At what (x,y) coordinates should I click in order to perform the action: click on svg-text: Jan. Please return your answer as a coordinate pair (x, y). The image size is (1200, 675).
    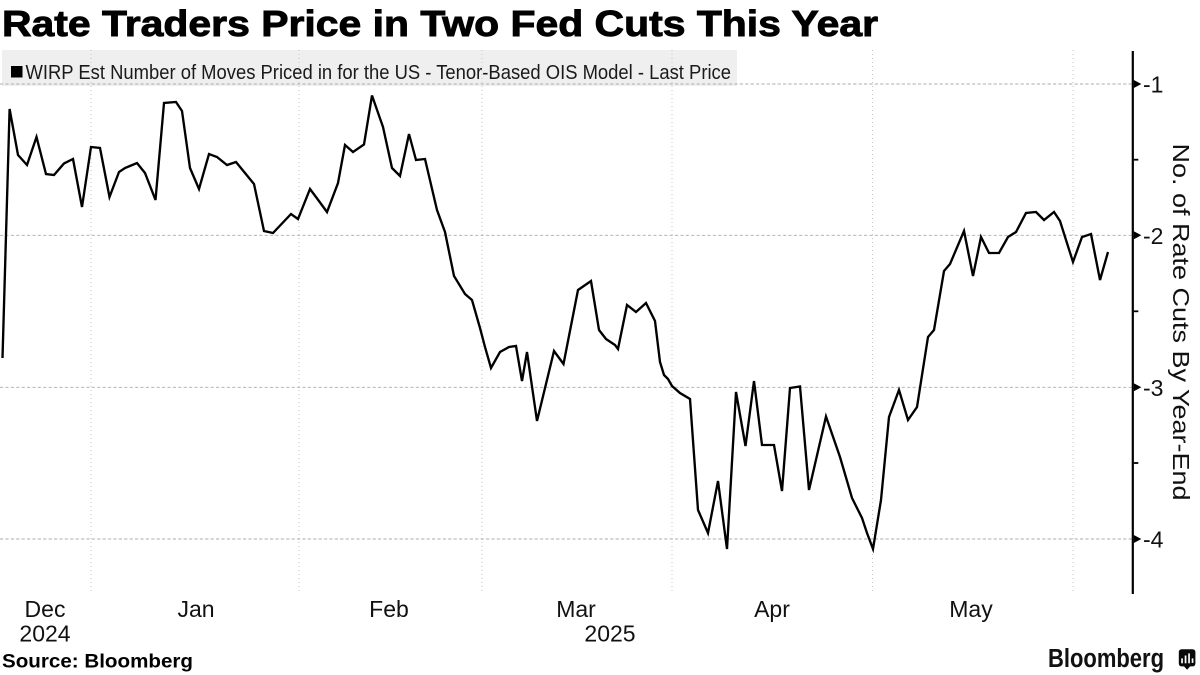
    Looking at the image, I should click on (195, 609).